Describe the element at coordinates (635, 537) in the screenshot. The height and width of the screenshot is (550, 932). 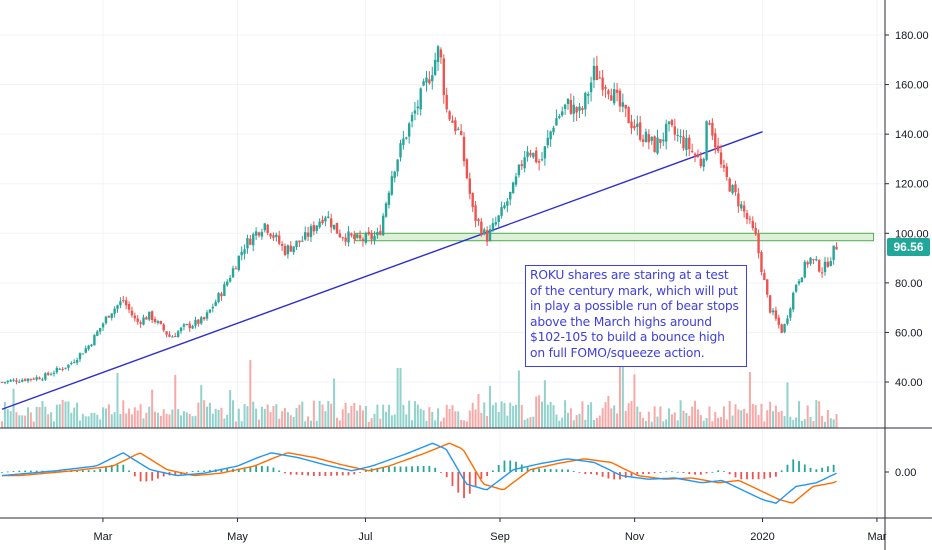
I see `time-tick-label: Nov` at that location.